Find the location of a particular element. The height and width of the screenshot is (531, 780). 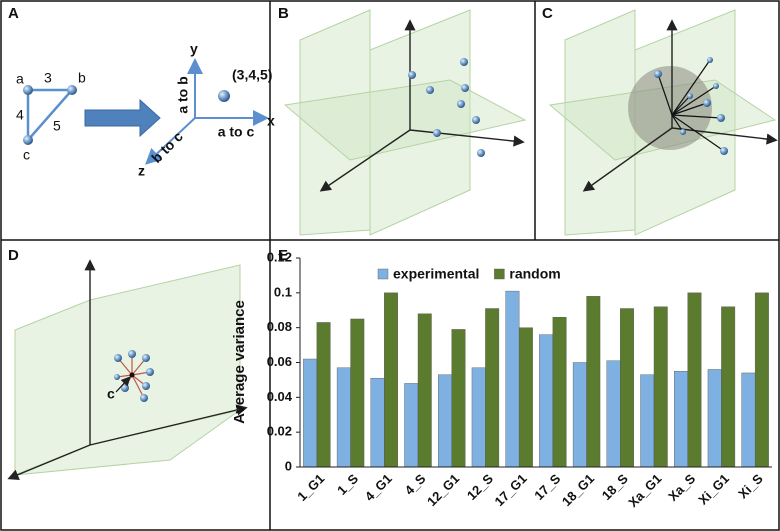

axis-label: a to b is located at coordinates (183, 94).